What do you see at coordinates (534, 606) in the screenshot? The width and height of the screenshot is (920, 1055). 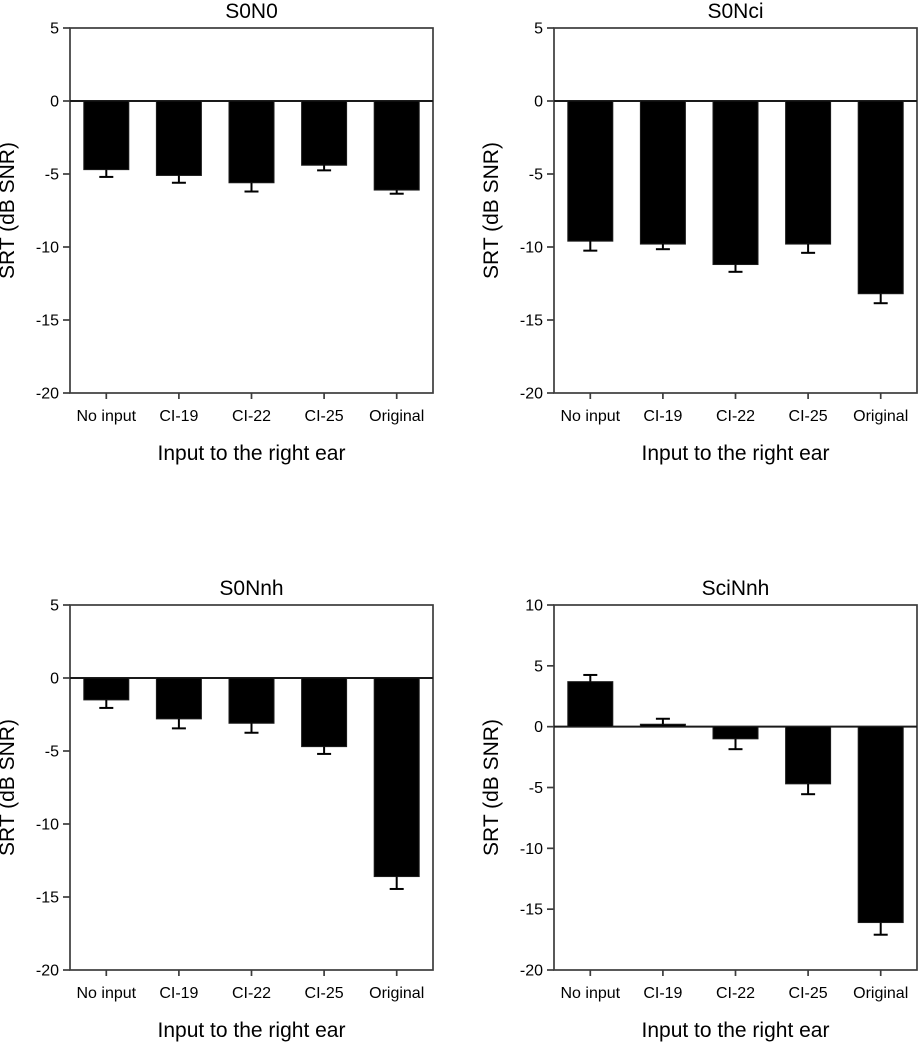 I see `y-tick-label: 10` at bounding box center [534, 606].